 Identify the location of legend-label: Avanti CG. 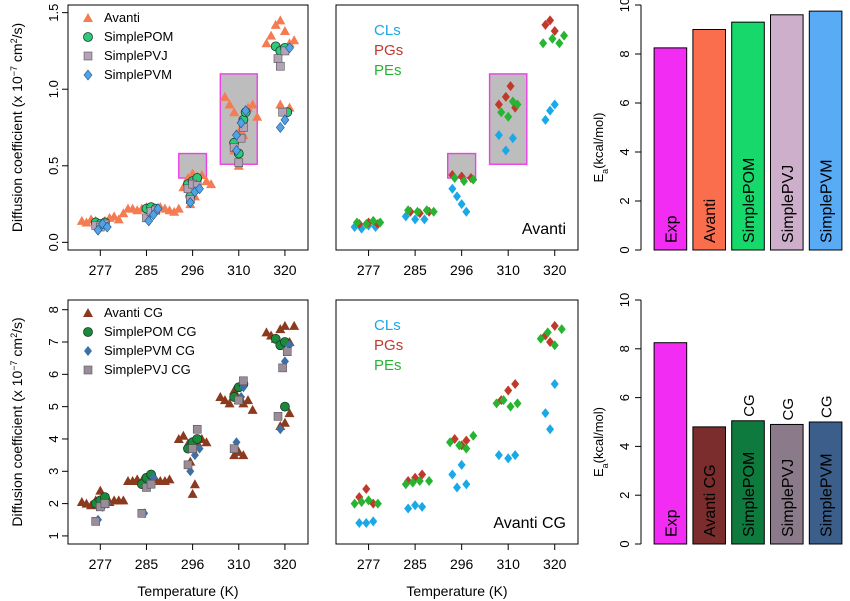
(133, 312).